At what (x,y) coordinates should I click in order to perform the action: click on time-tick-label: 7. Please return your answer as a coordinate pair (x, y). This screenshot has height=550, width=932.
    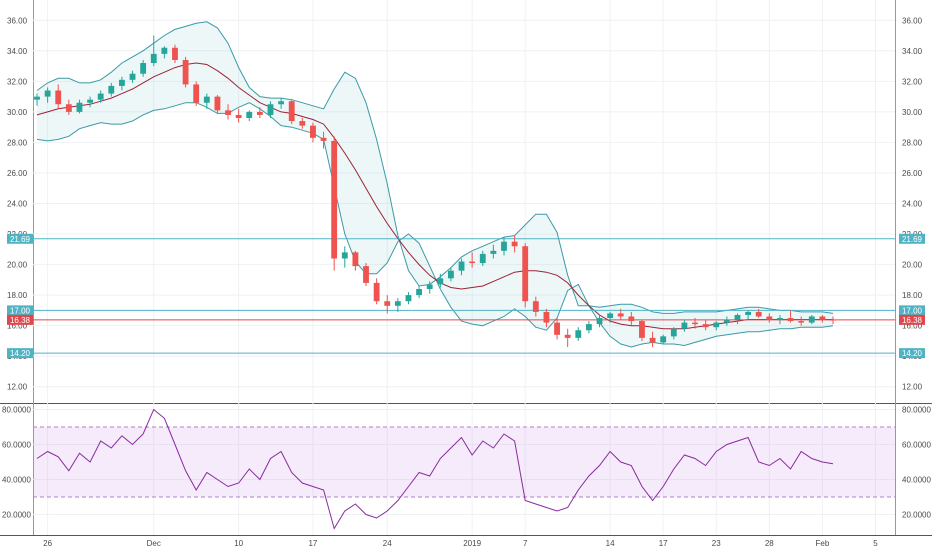
    Looking at the image, I should click on (525, 543).